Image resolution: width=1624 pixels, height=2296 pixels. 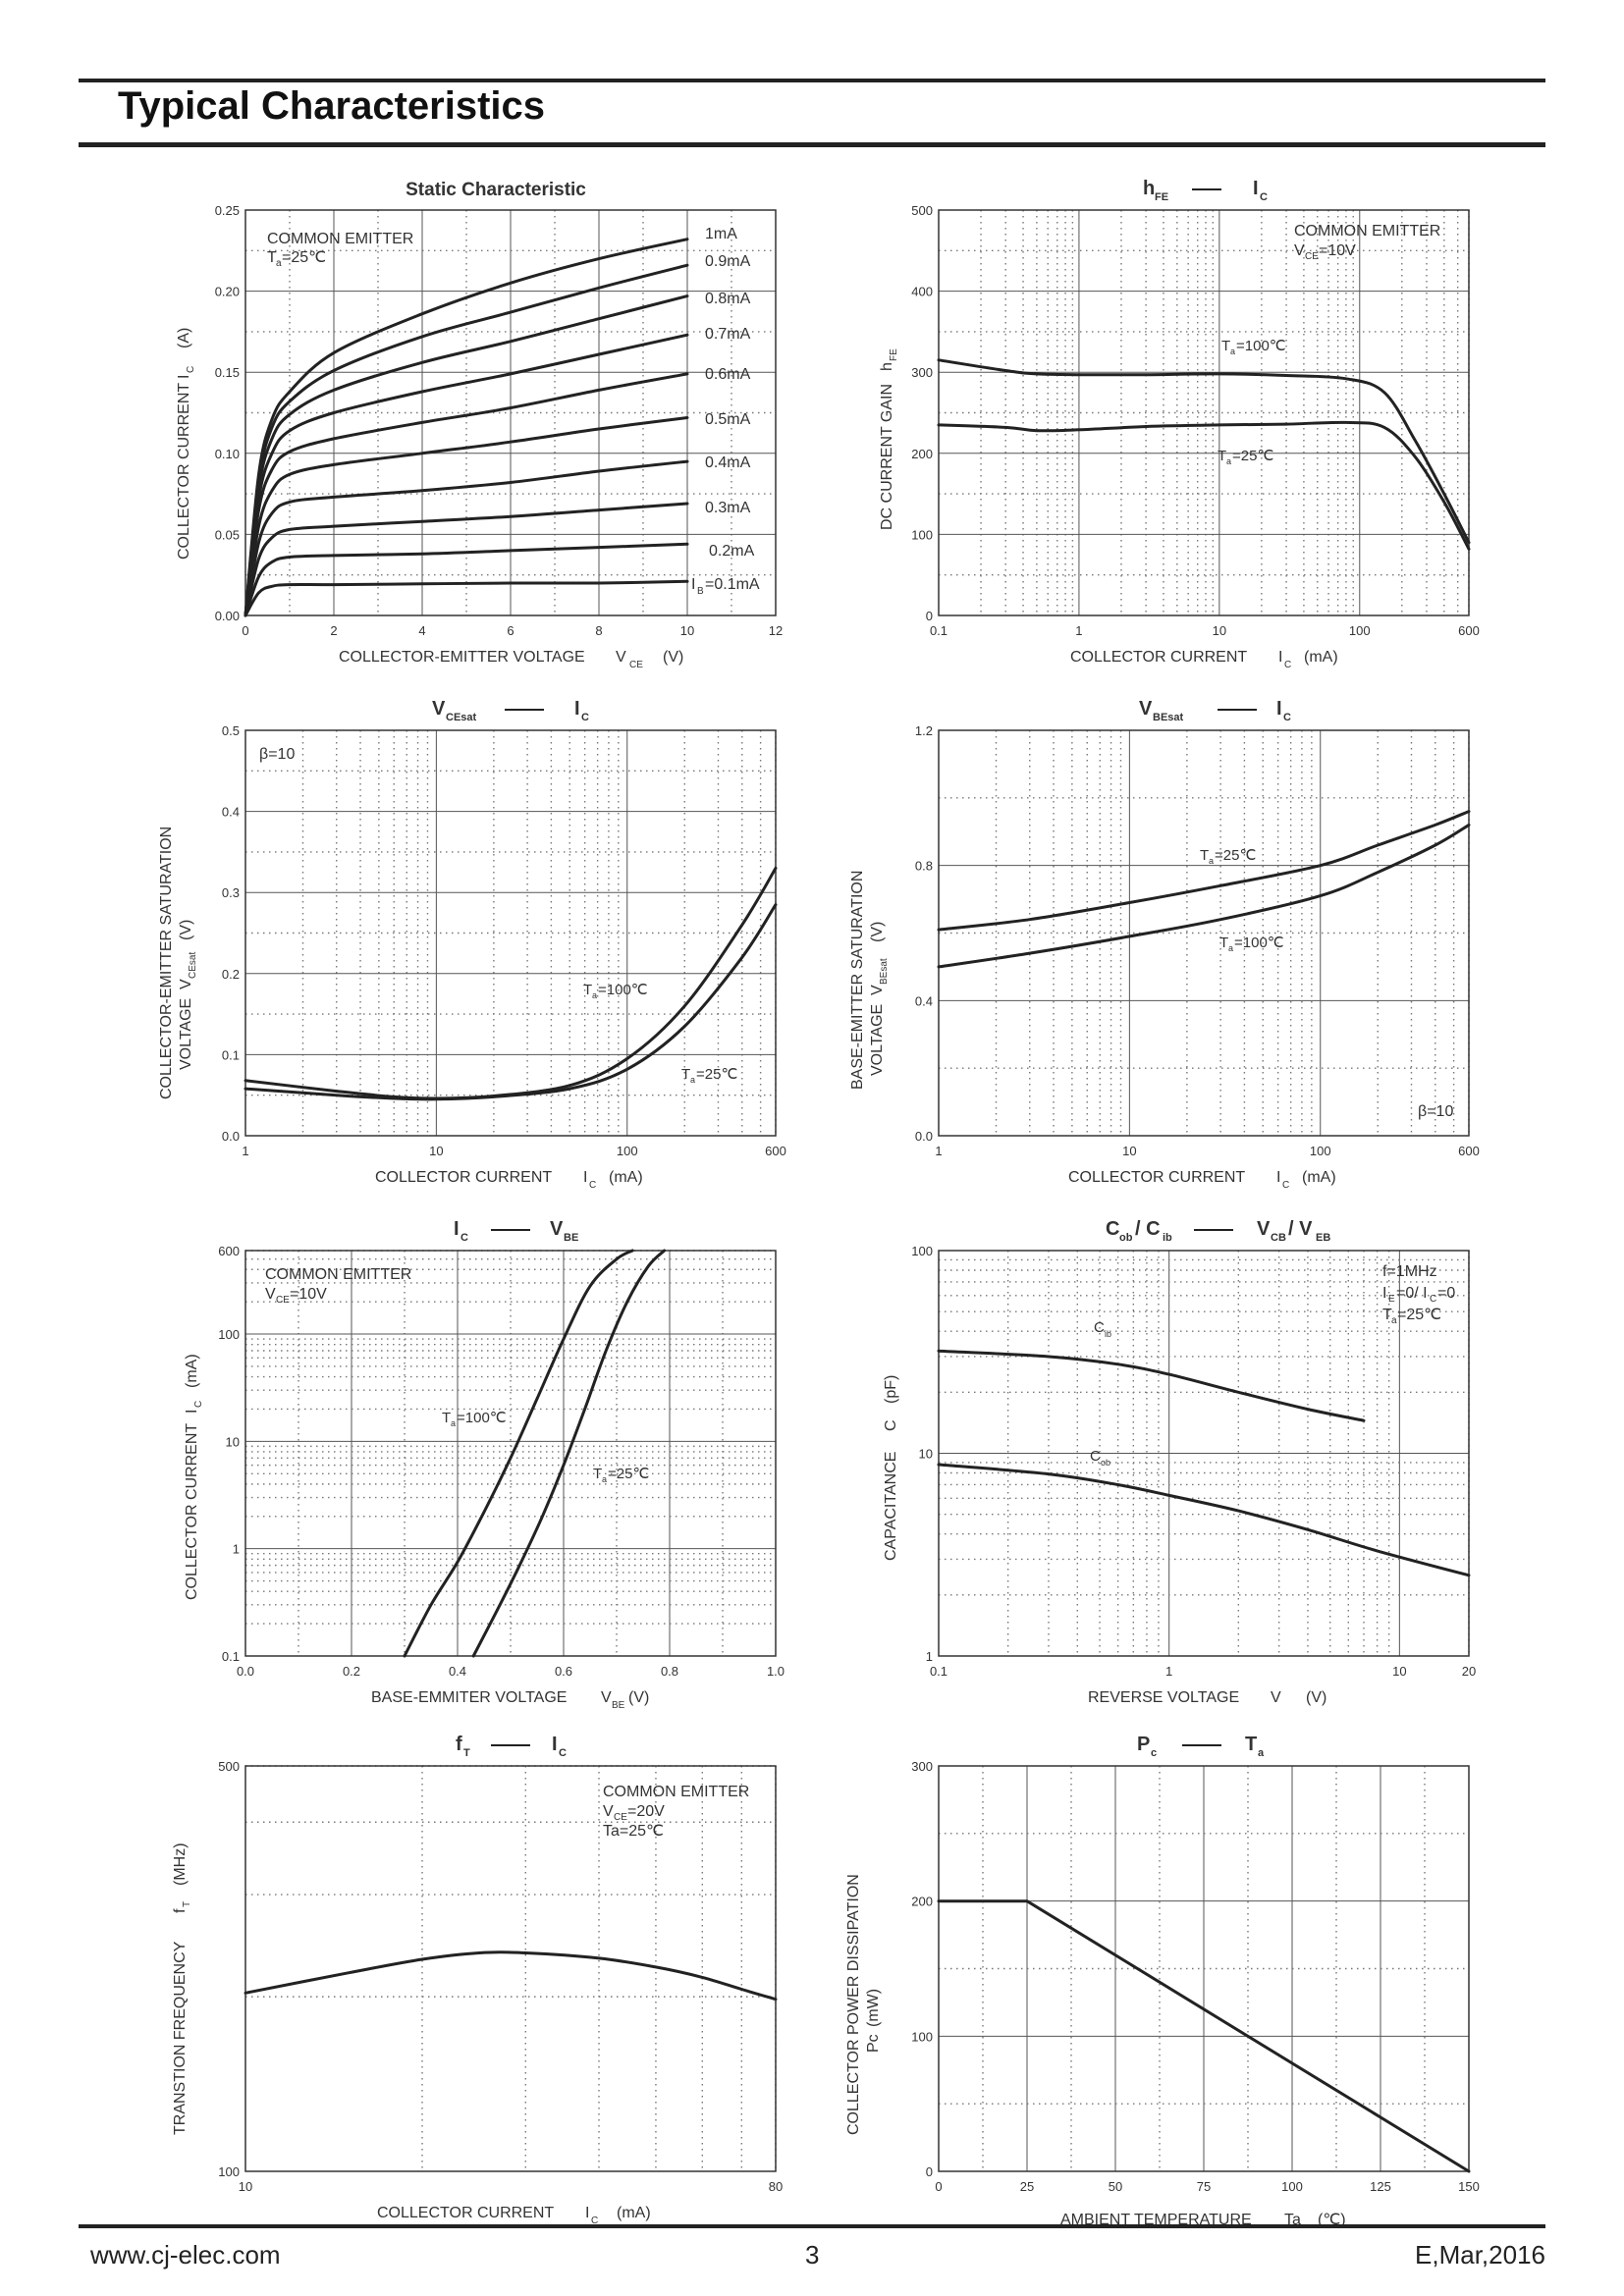 What do you see at coordinates (1435, 1111) in the screenshot?
I see `annotation: β=10` at bounding box center [1435, 1111].